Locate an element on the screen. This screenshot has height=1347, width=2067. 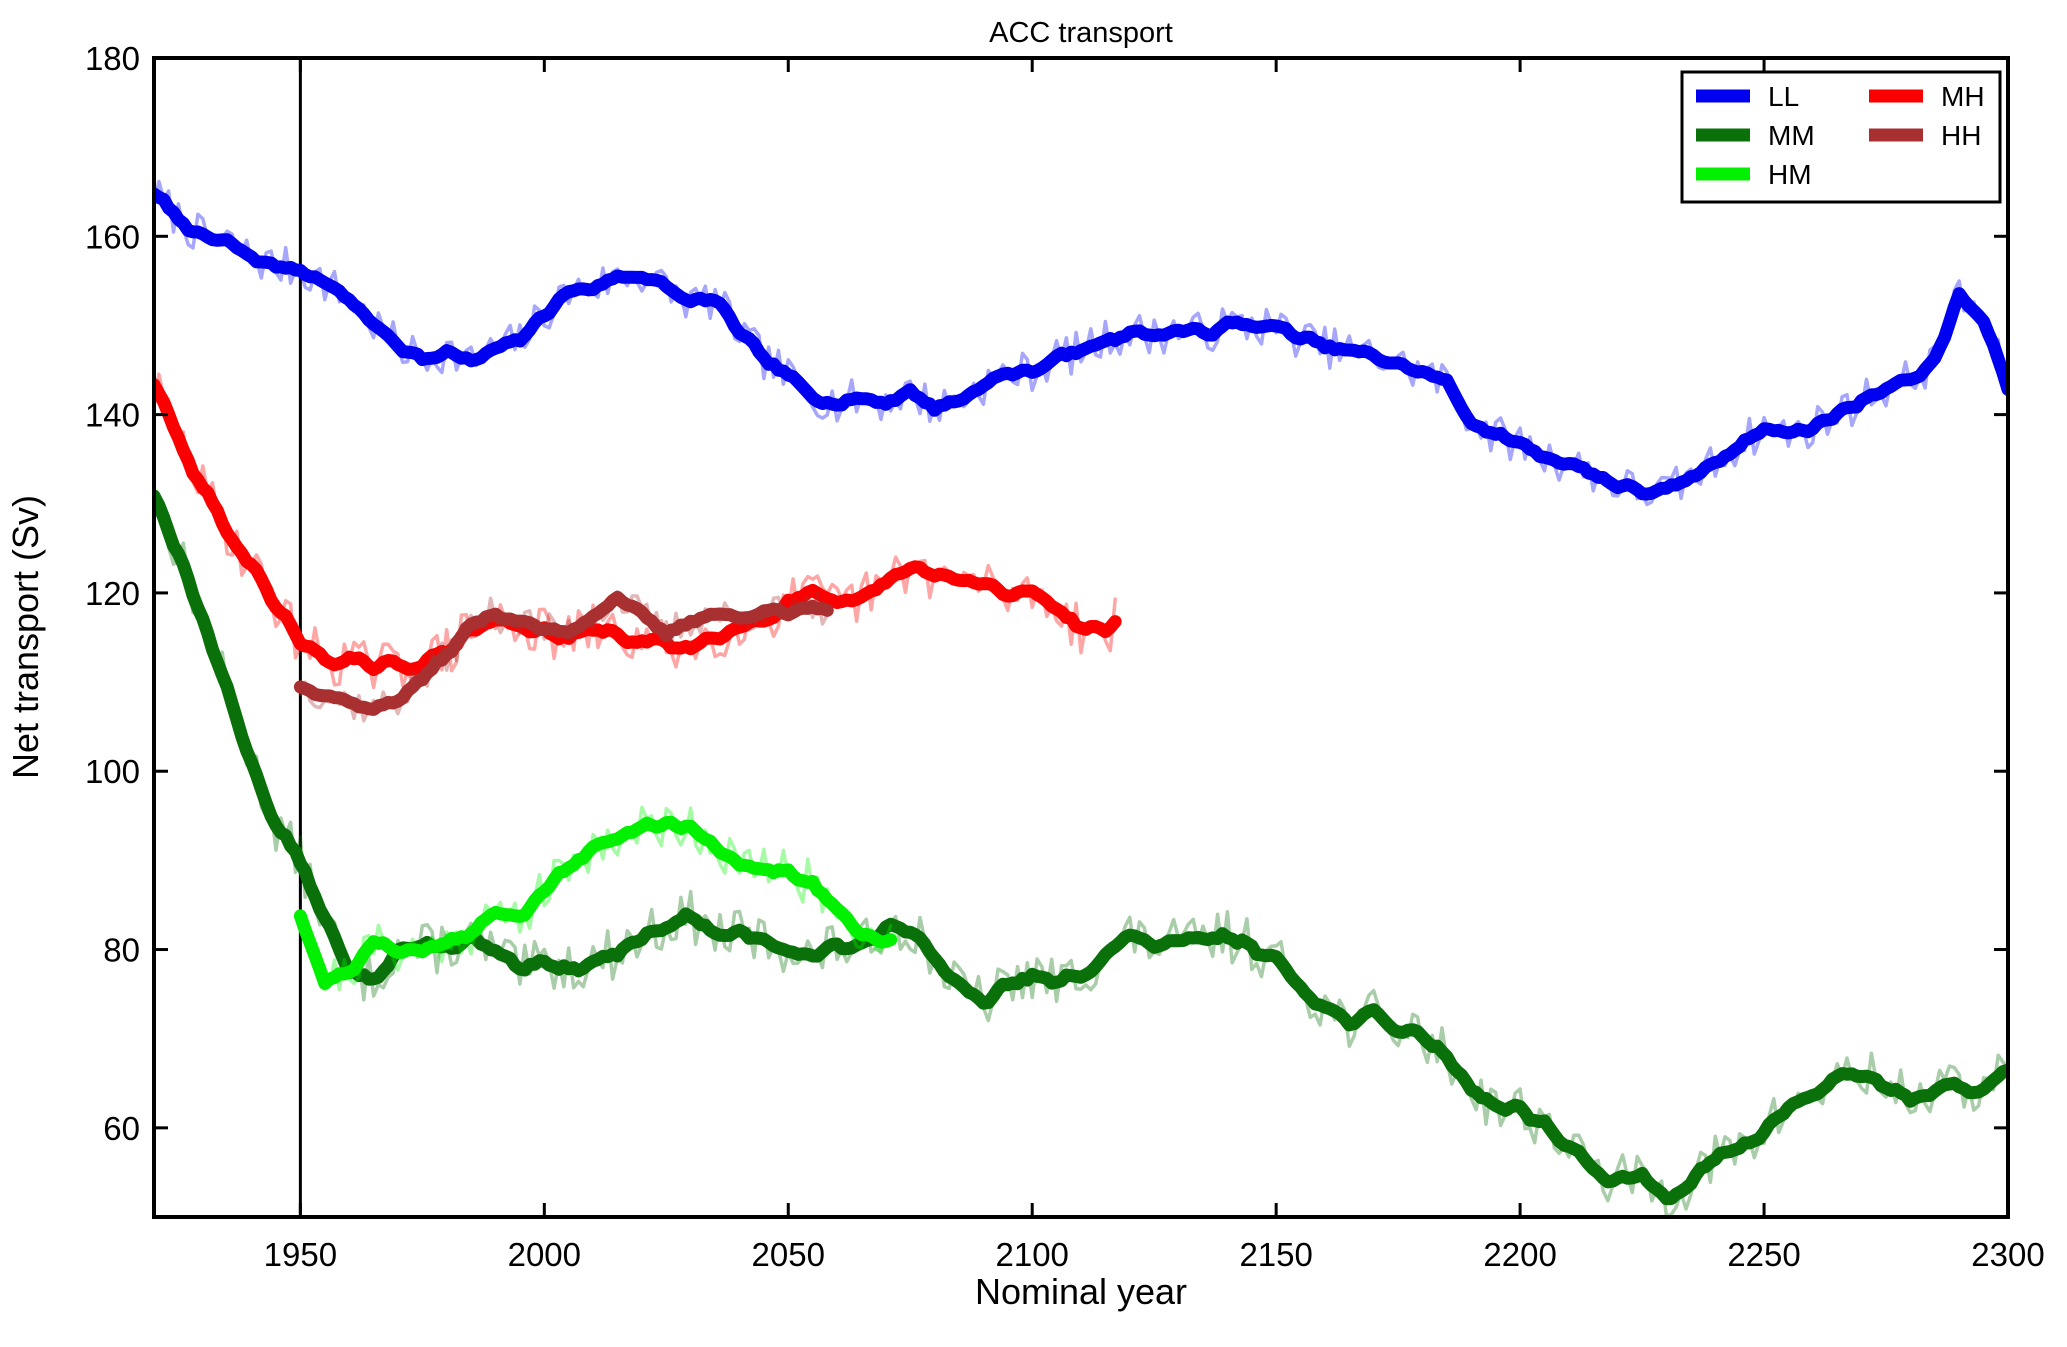
legend-item-HH: HH is located at coordinates (1925, 135).